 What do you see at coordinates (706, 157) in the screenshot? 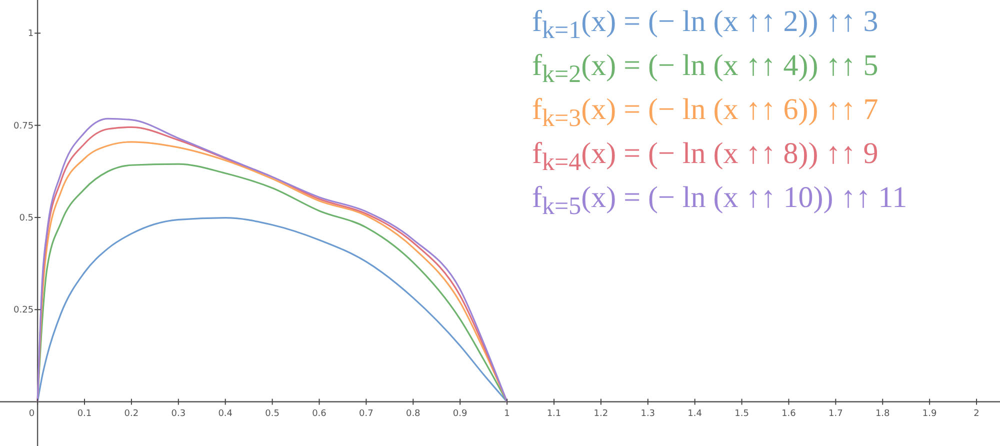
I see `text: f$_{k=4}$(x) = (− ln (x ↑↑ 8)) ↑↑ 9` at bounding box center [706, 157].